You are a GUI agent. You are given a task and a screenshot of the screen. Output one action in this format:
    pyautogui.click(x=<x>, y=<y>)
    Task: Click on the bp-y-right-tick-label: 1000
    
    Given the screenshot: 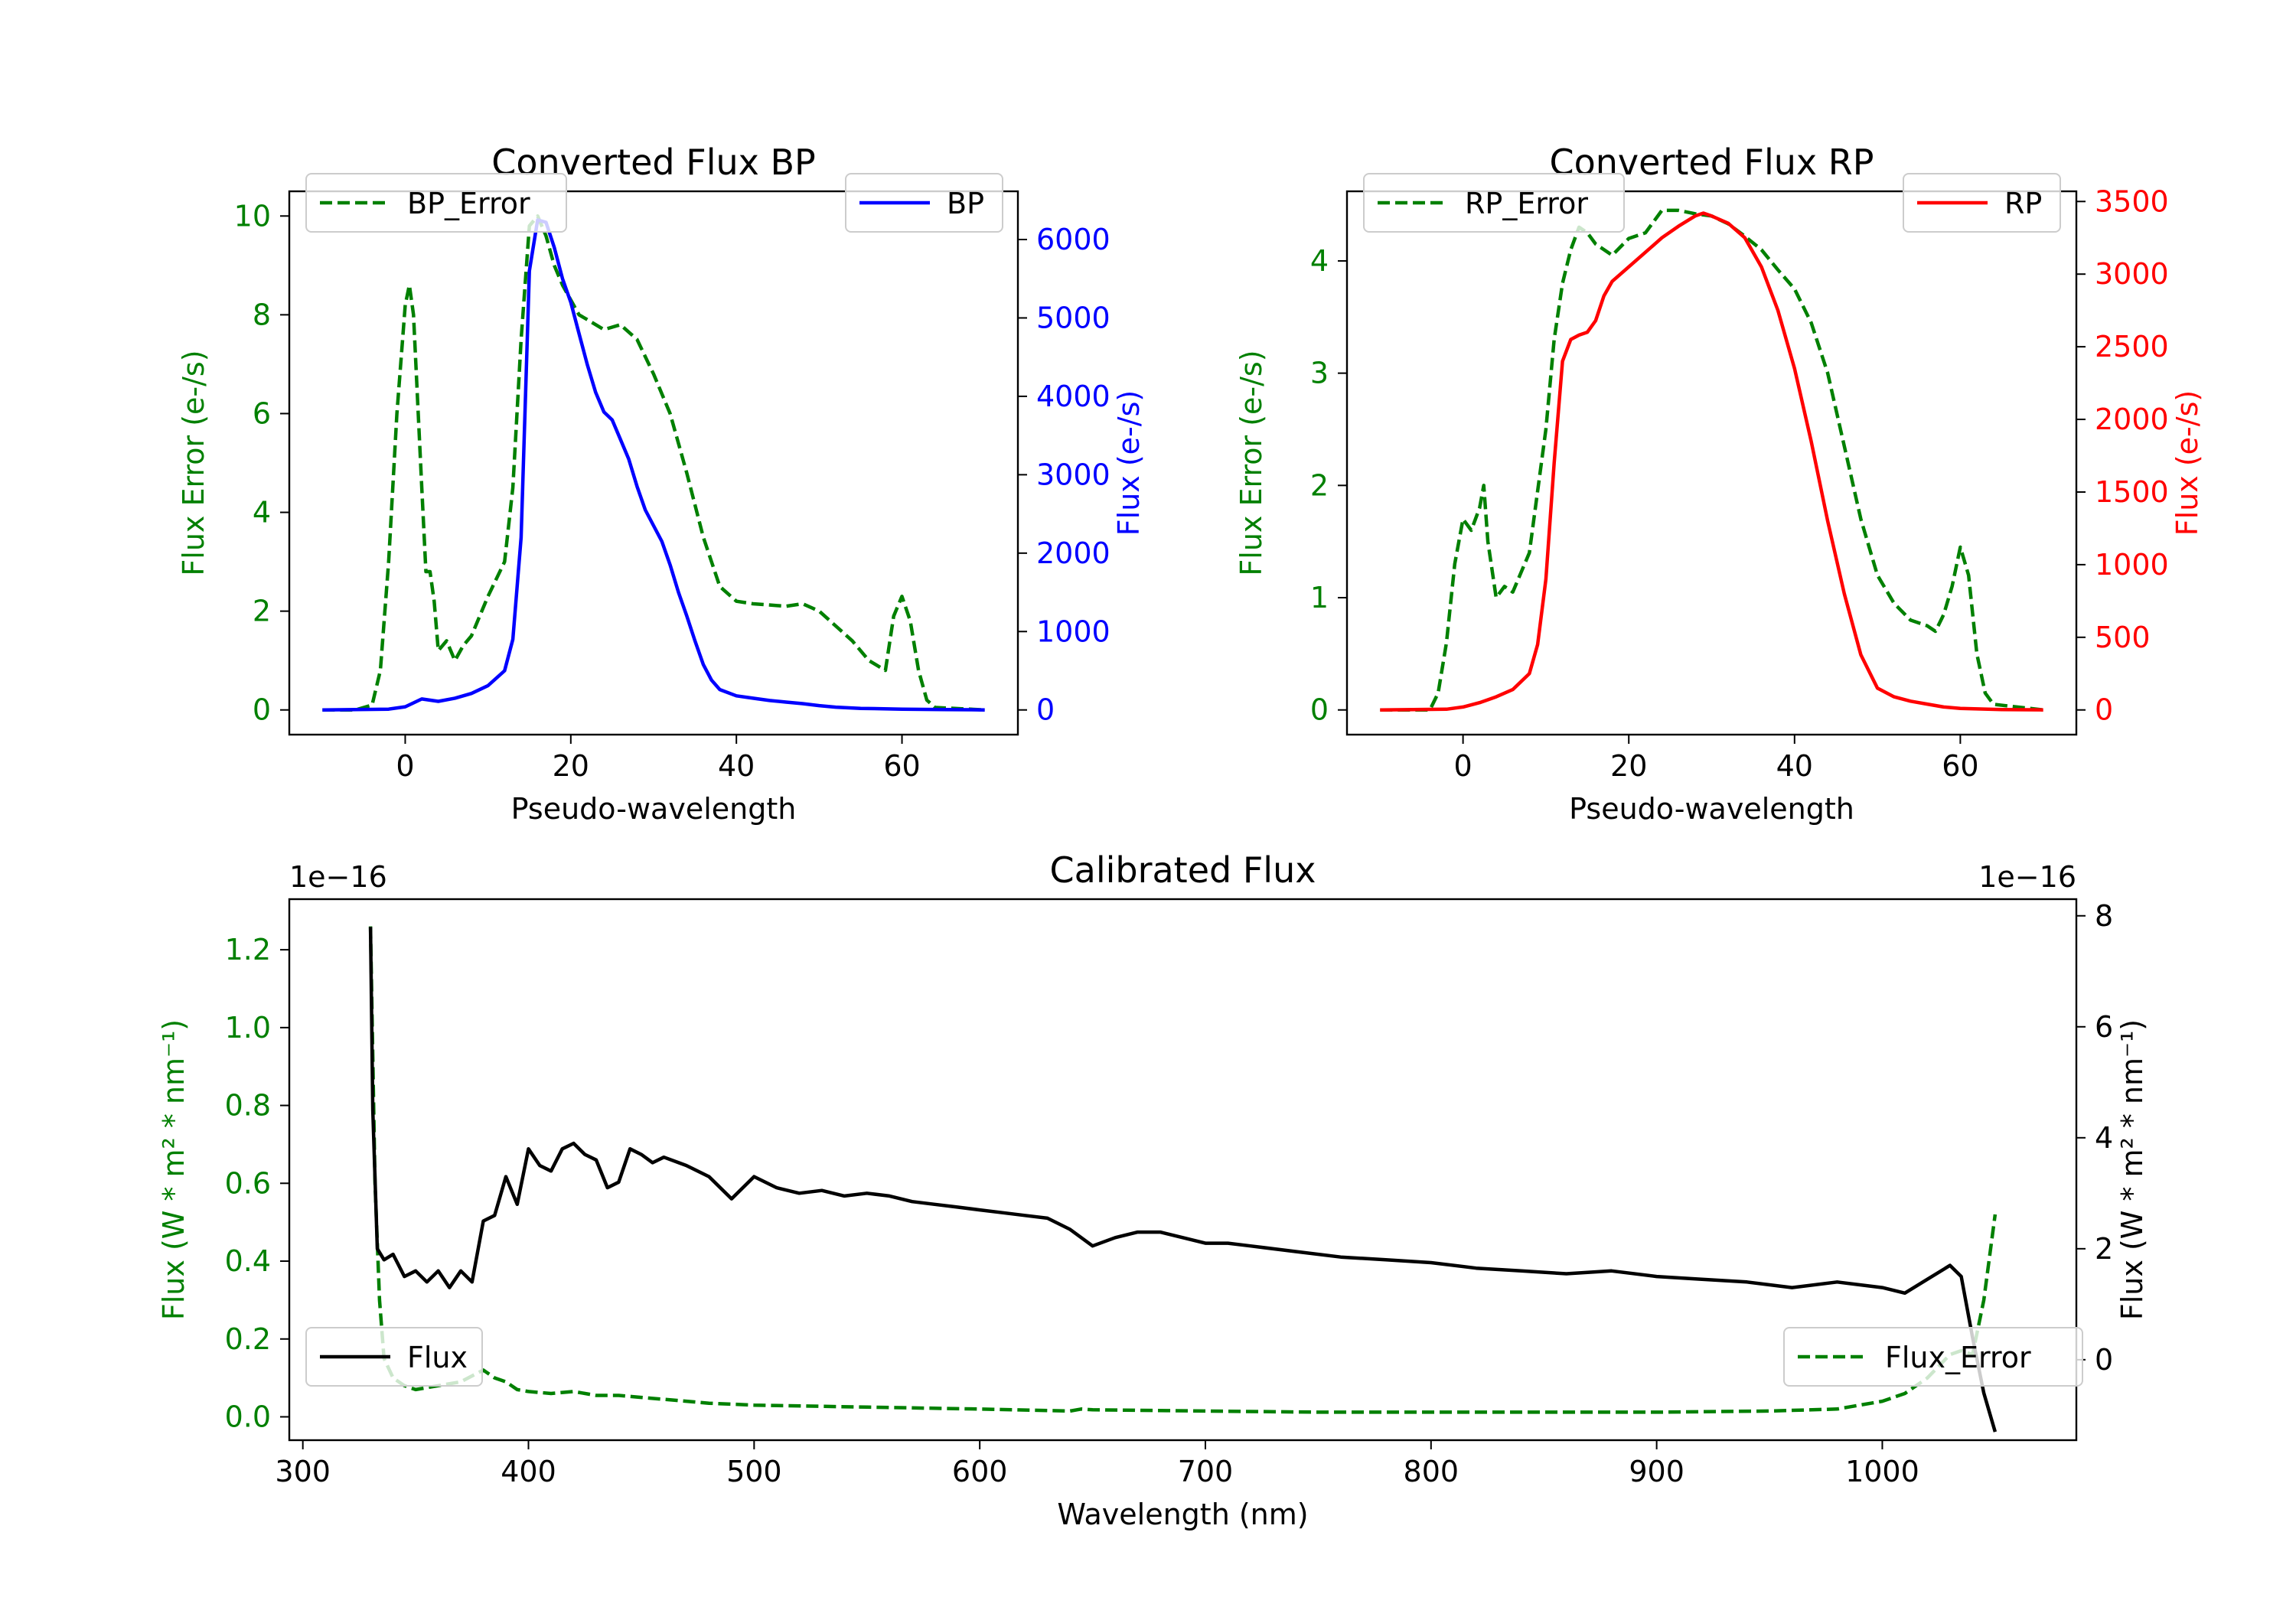 What is the action you would take?
    pyautogui.click(x=1073, y=631)
    